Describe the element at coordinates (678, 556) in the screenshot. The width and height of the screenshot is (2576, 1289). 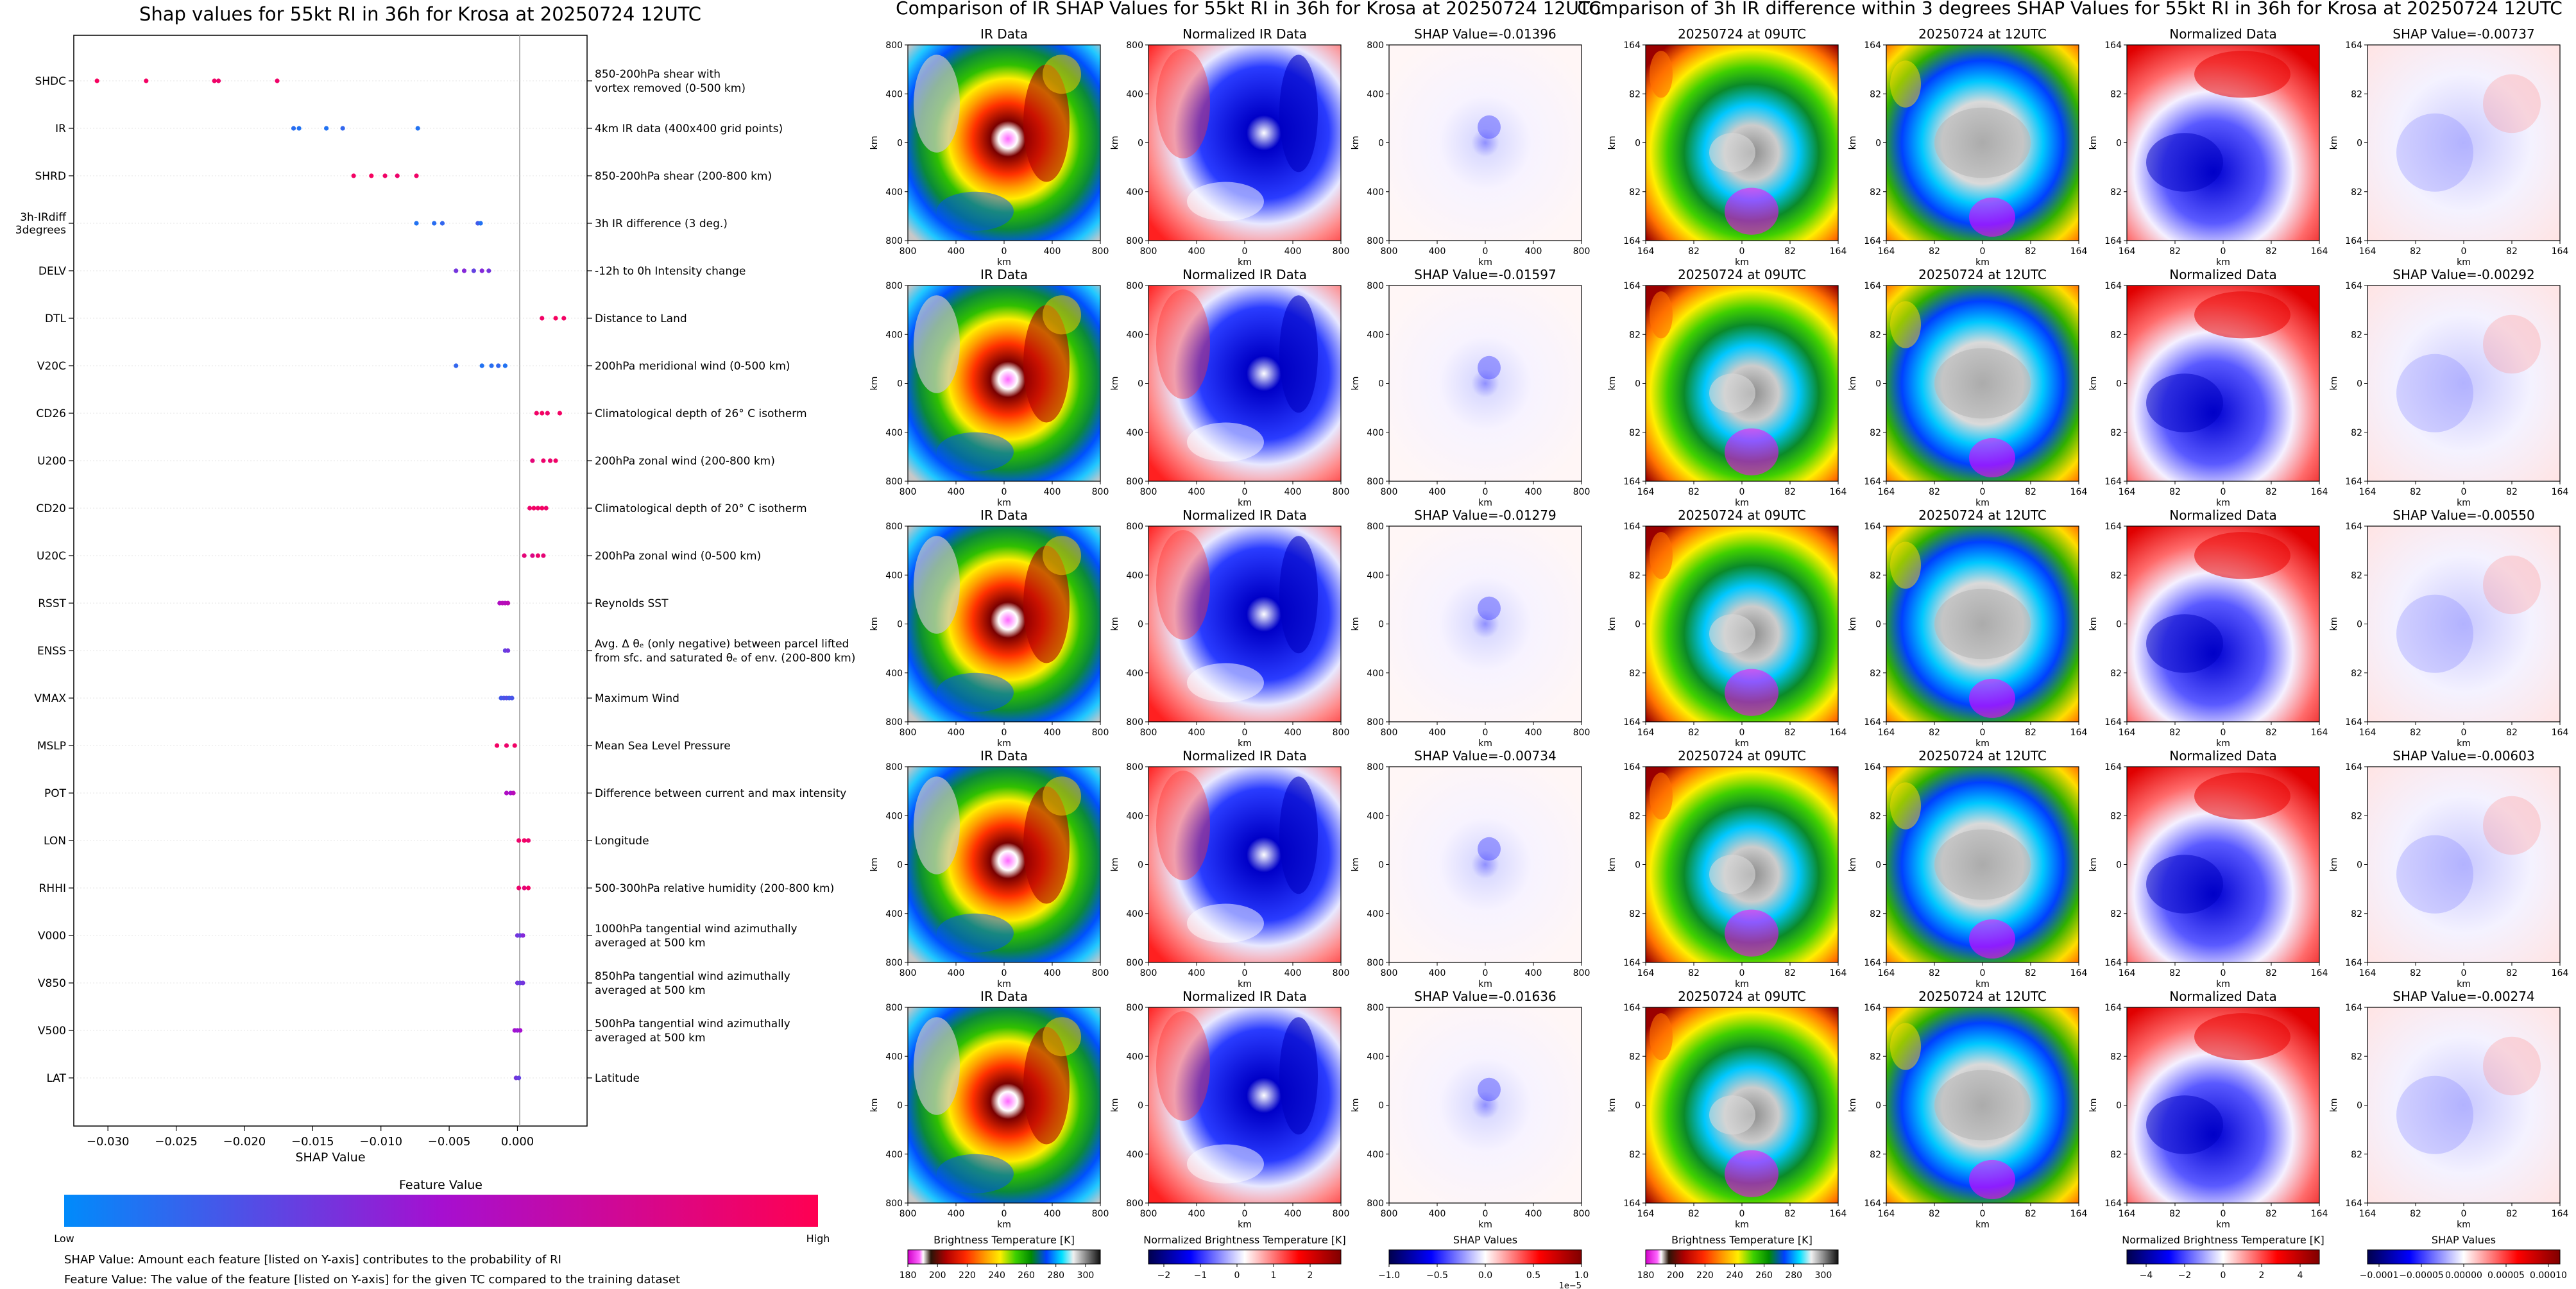
I see `feature-description-label: 200hPa zonal wind (0-500 km)` at that location.